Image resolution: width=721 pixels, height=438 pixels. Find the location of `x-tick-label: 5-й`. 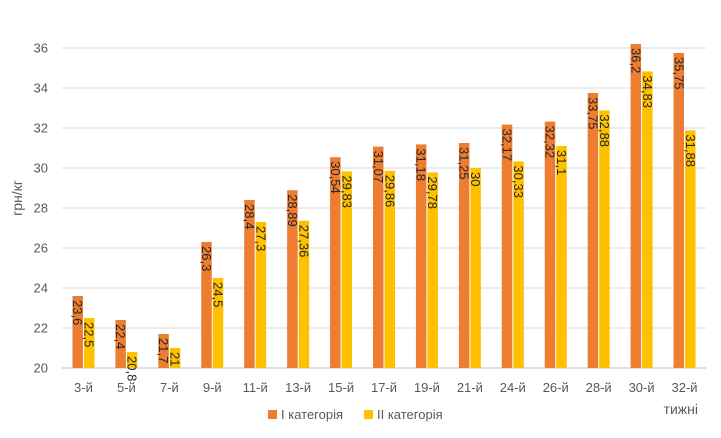

x-tick-label: 5-й is located at coordinates (126, 387).